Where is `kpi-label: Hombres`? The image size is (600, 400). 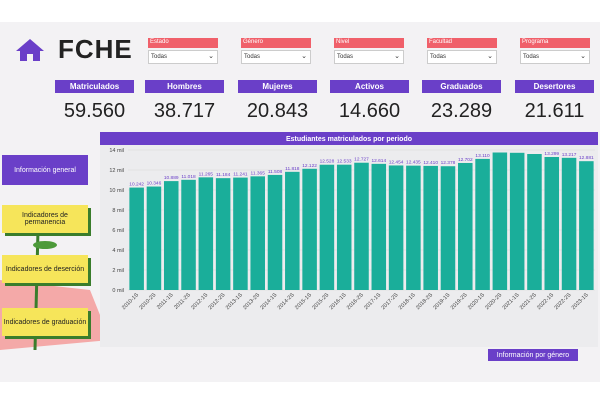 kpi-label: Hombres is located at coordinates (184, 86).